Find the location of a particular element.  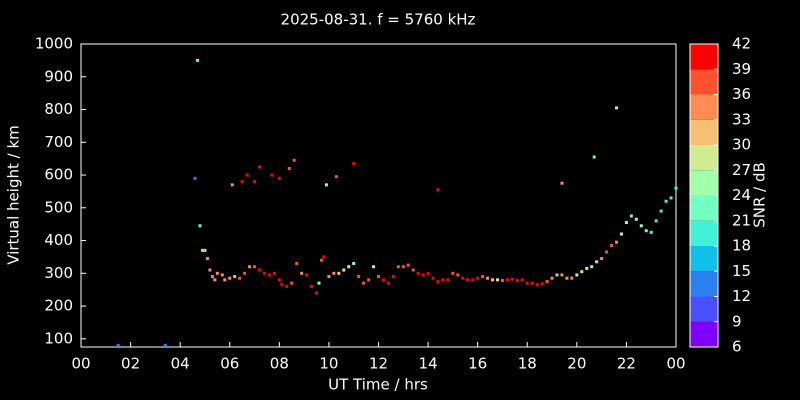

colorbar-tick-label: 24 is located at coordinates (741, 195).